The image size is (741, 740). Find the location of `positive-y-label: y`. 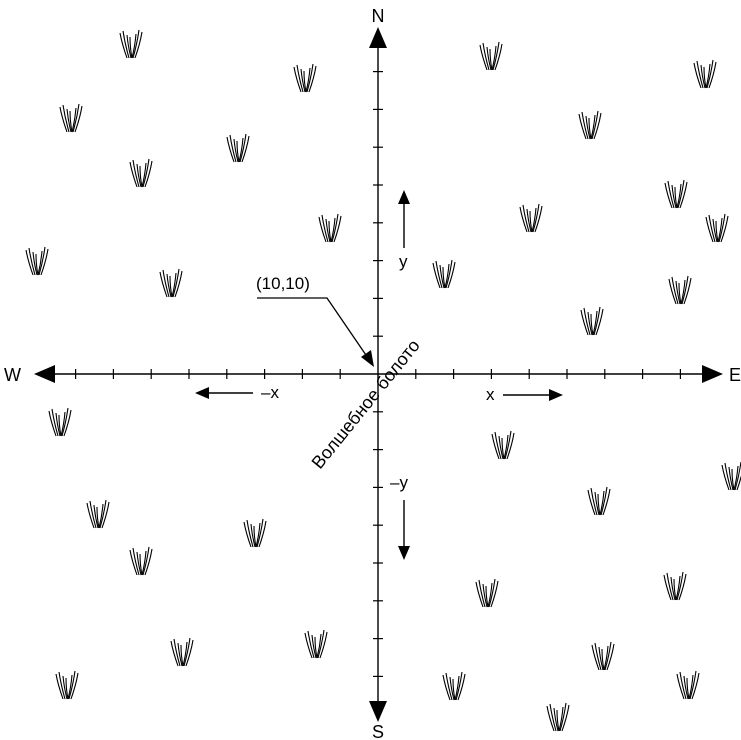

positive-y-label: y is located at coordinates (403, 261).